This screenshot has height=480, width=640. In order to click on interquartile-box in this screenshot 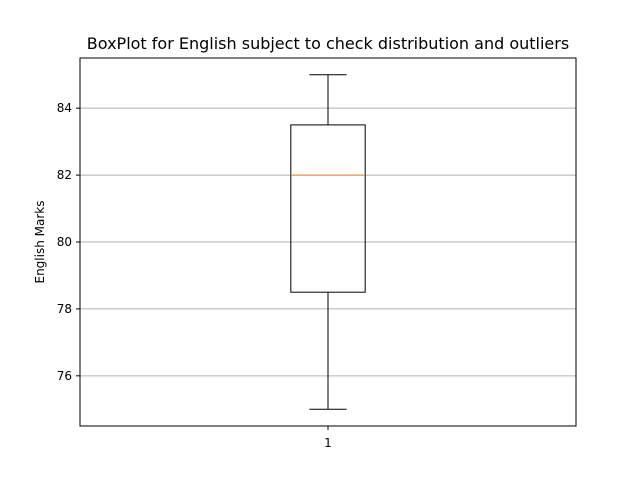, I will do `click(328, 208)`.